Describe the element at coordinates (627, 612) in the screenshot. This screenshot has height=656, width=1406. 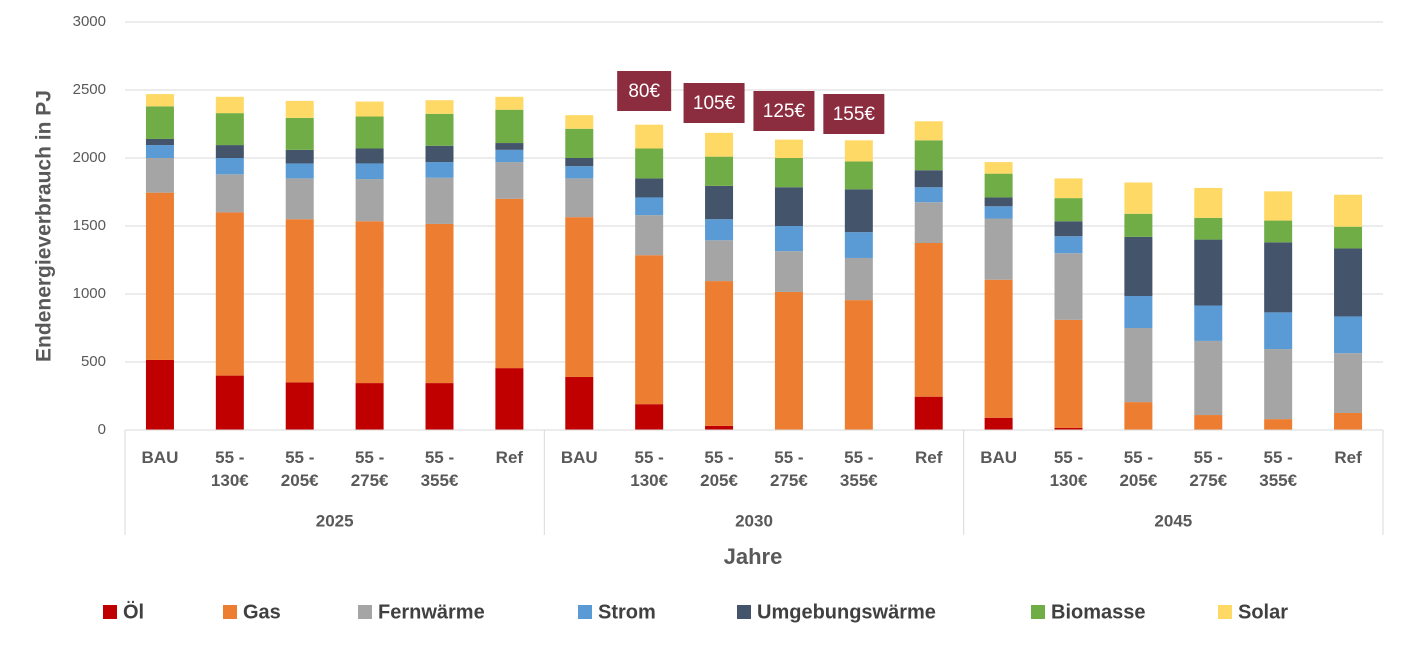
I see `legend-label: Strom` at that location.